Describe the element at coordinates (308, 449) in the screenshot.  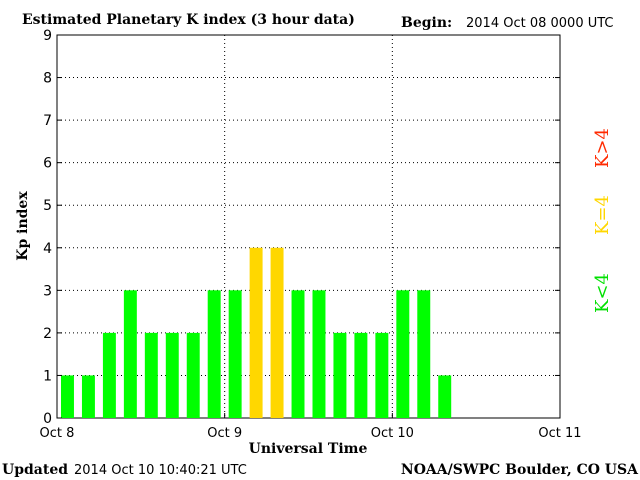
I see `x-axis-label: Universal Time` at that location.